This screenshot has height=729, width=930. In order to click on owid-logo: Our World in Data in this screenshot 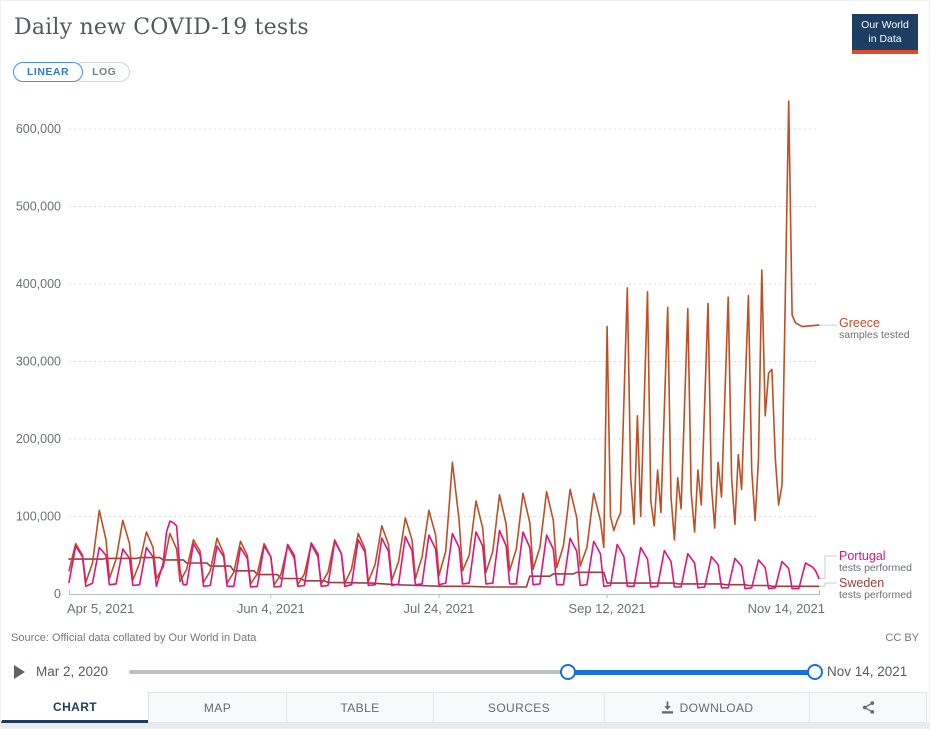, I will do `click(885, 34)`.